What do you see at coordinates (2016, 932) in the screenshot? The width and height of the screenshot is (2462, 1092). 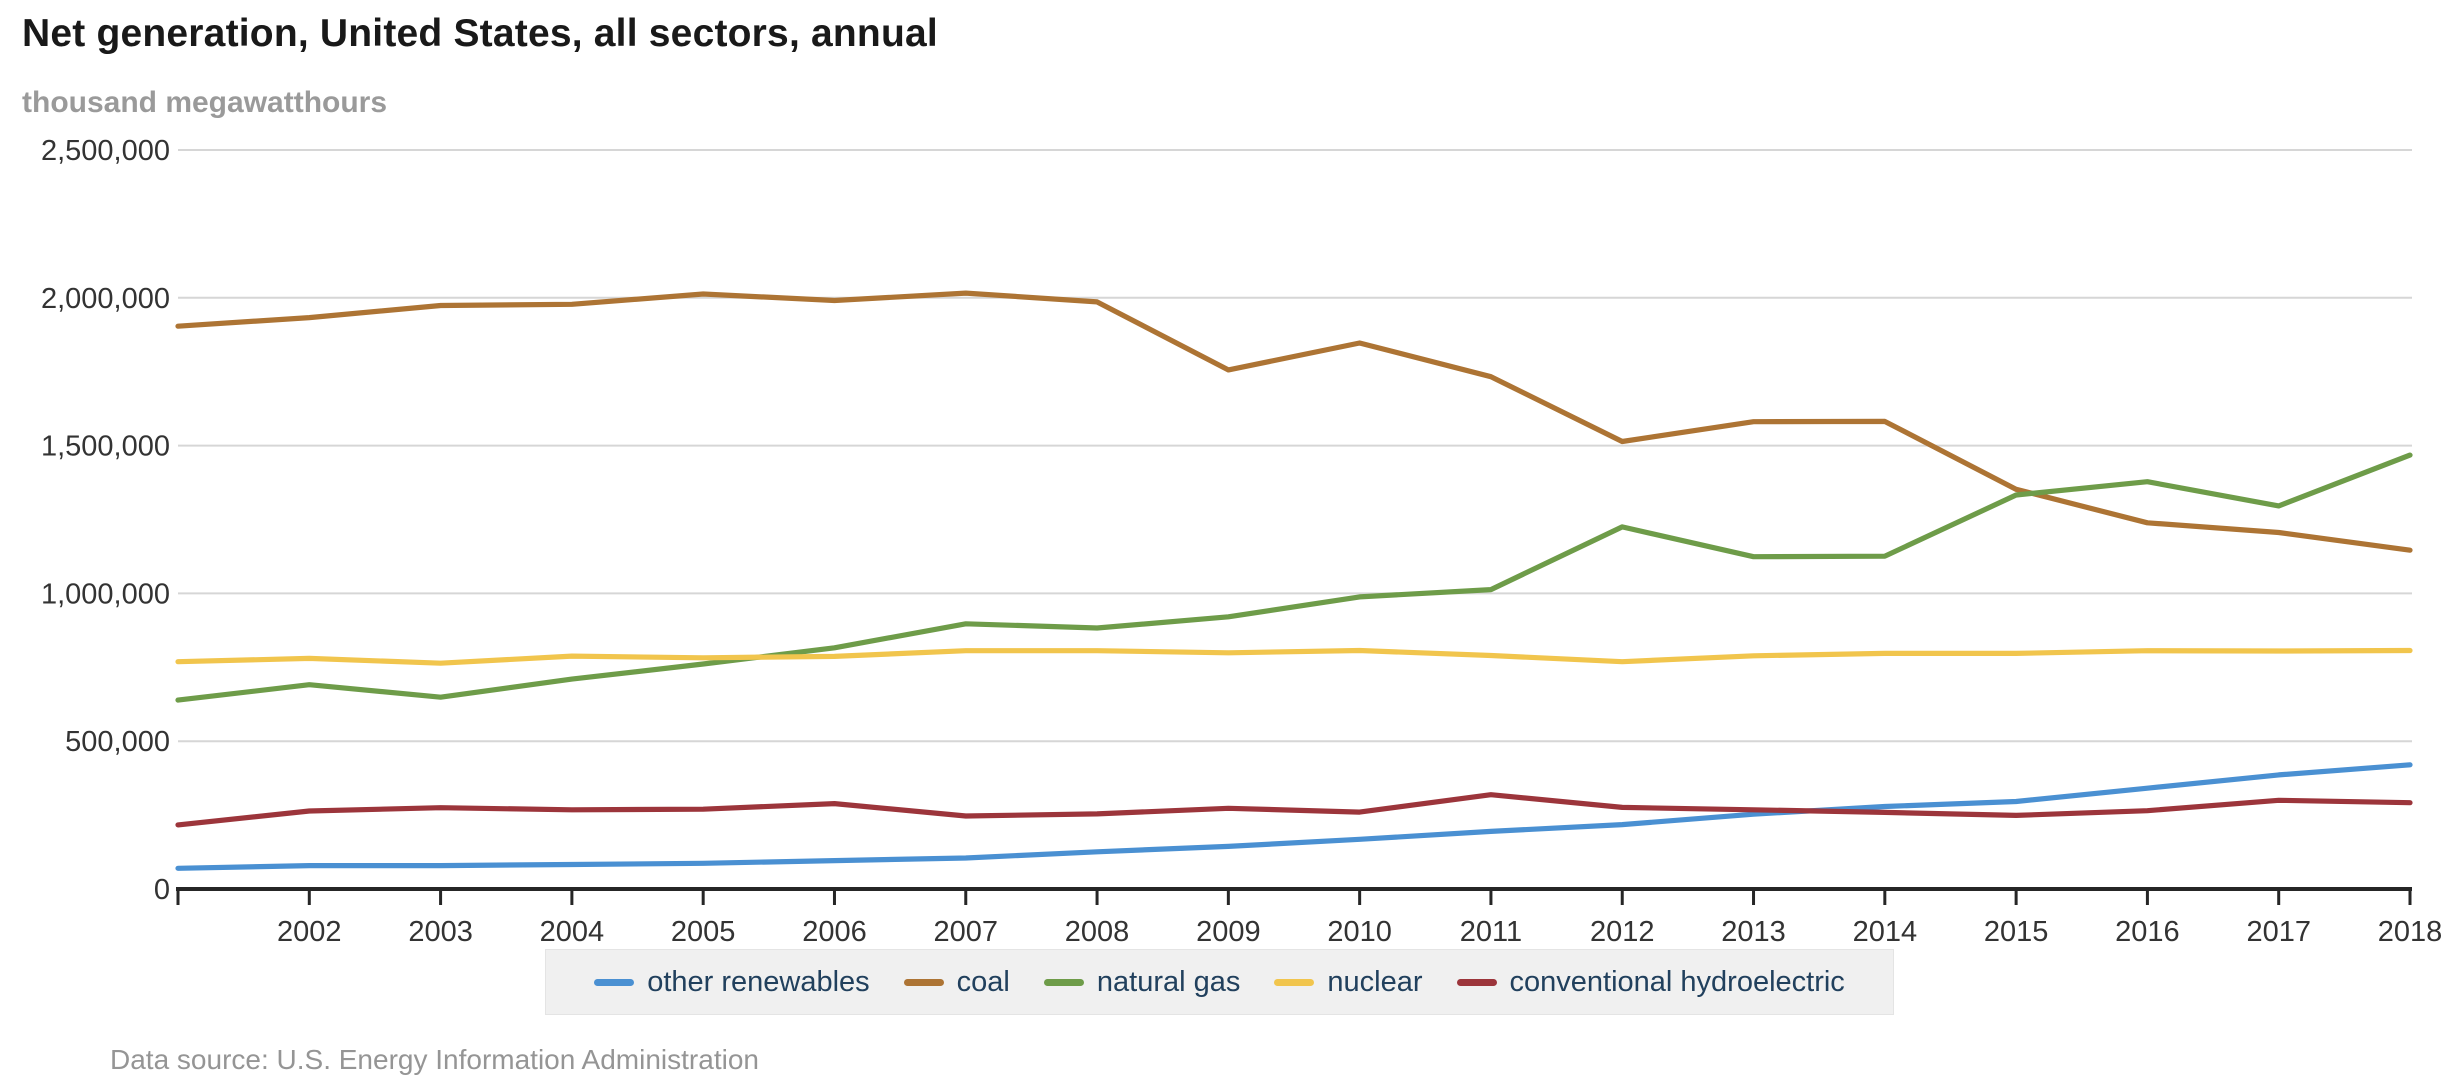 I see `x-axis-tick-label: 2015` at bounding box center [2016, 932].